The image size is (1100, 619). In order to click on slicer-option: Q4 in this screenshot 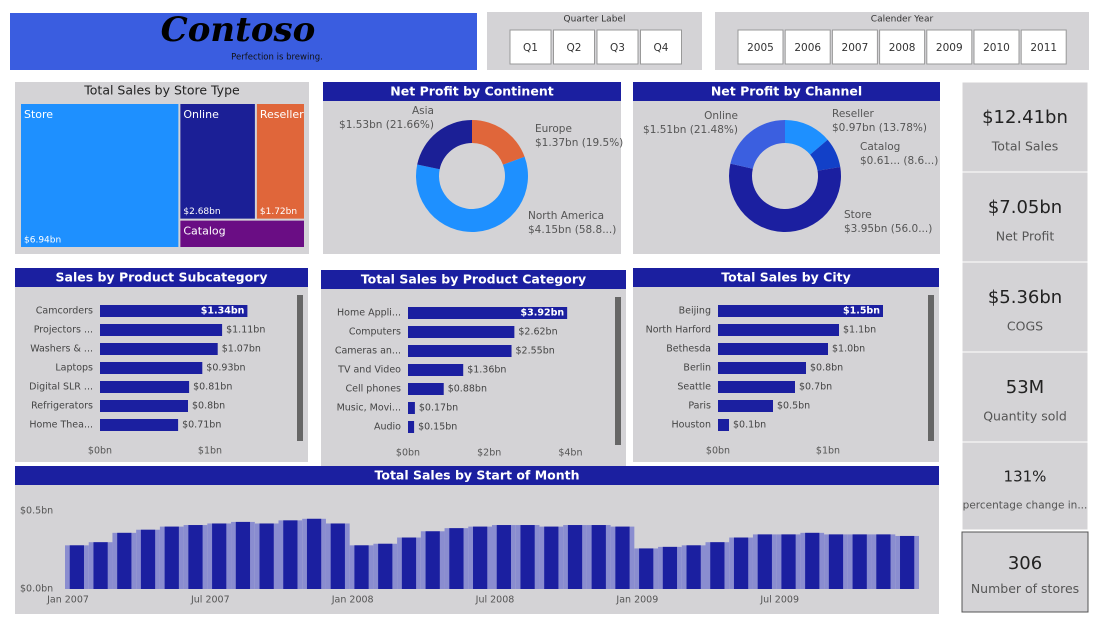, I will do `click(661, 48)`.